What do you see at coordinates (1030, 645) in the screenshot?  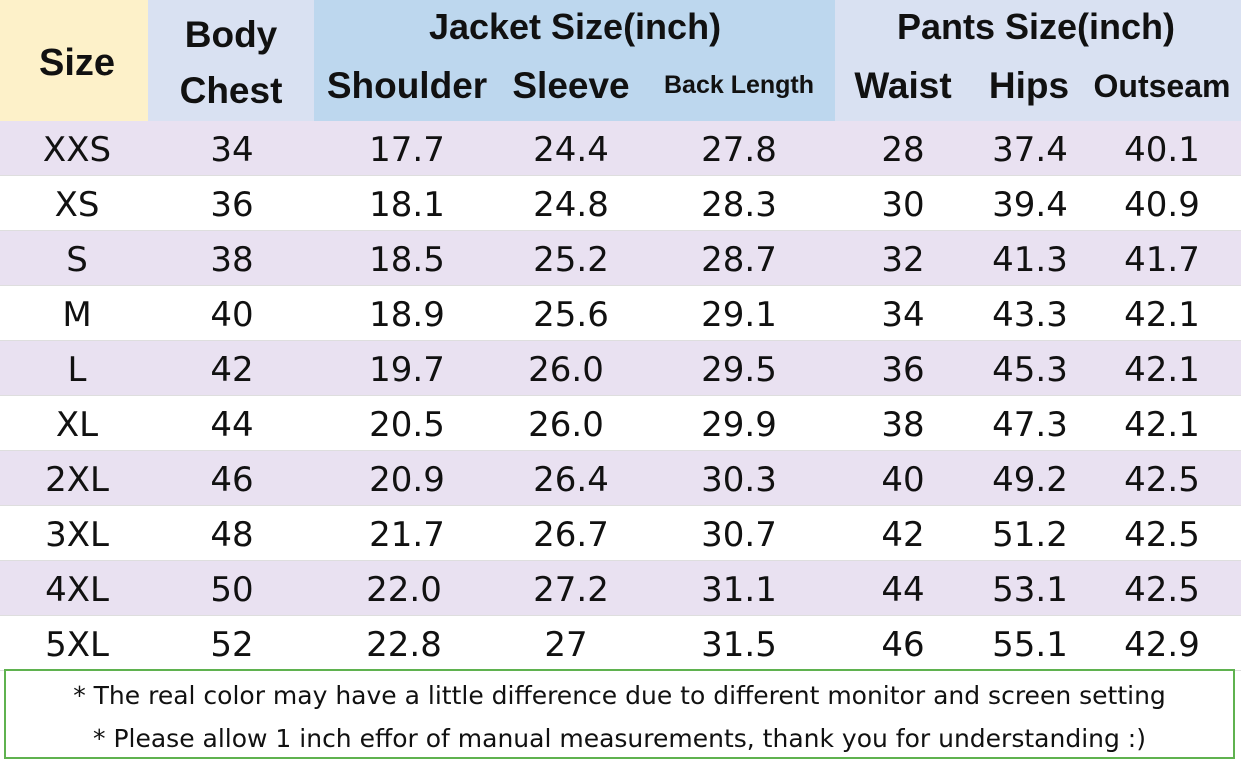 I see `hips-cell: 55.1` at bounding box center [1030, 645].